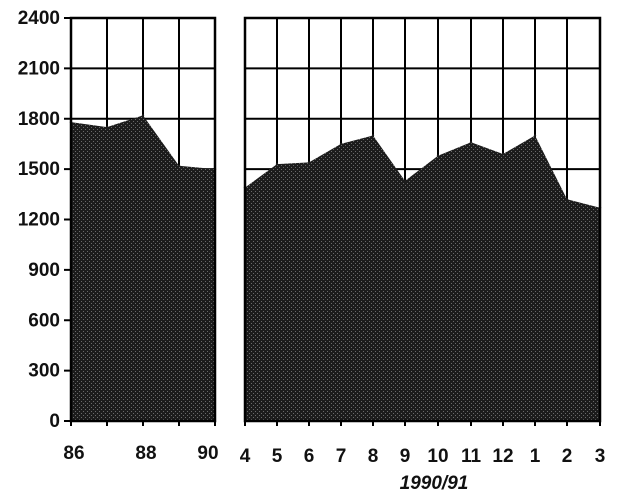  Describe the element at coordinates (44, 371) in the screenshot. I see `y-tick-label-300: 300` at that location.